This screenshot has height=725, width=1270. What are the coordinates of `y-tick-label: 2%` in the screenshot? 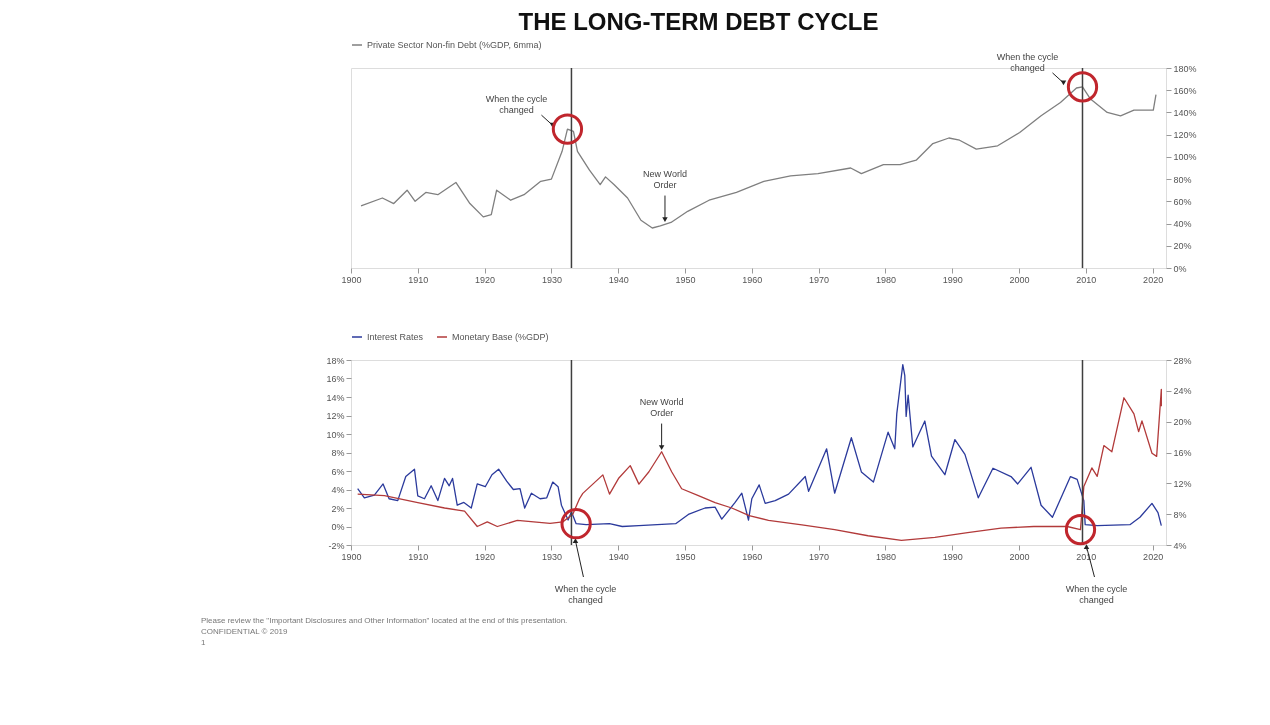 It's located at (338, 508).